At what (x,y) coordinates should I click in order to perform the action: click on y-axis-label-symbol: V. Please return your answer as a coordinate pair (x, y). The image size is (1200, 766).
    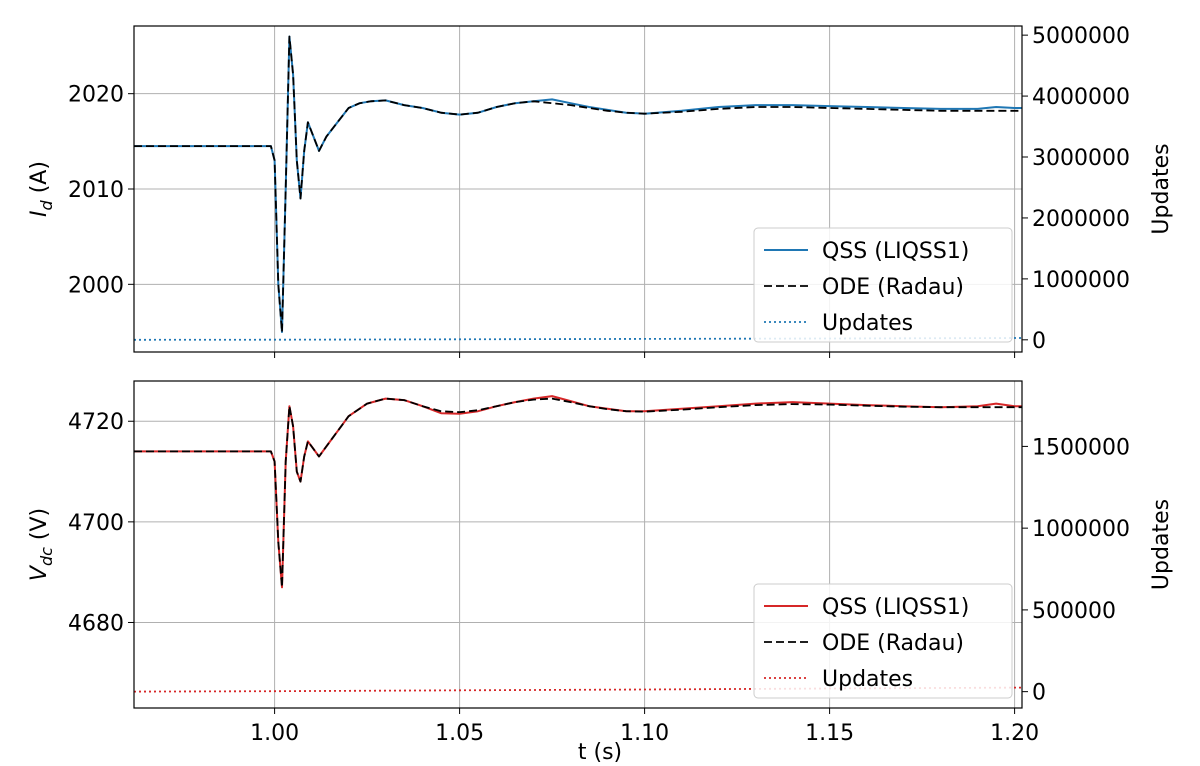
    Looking at the image, I should click on (39, 572).